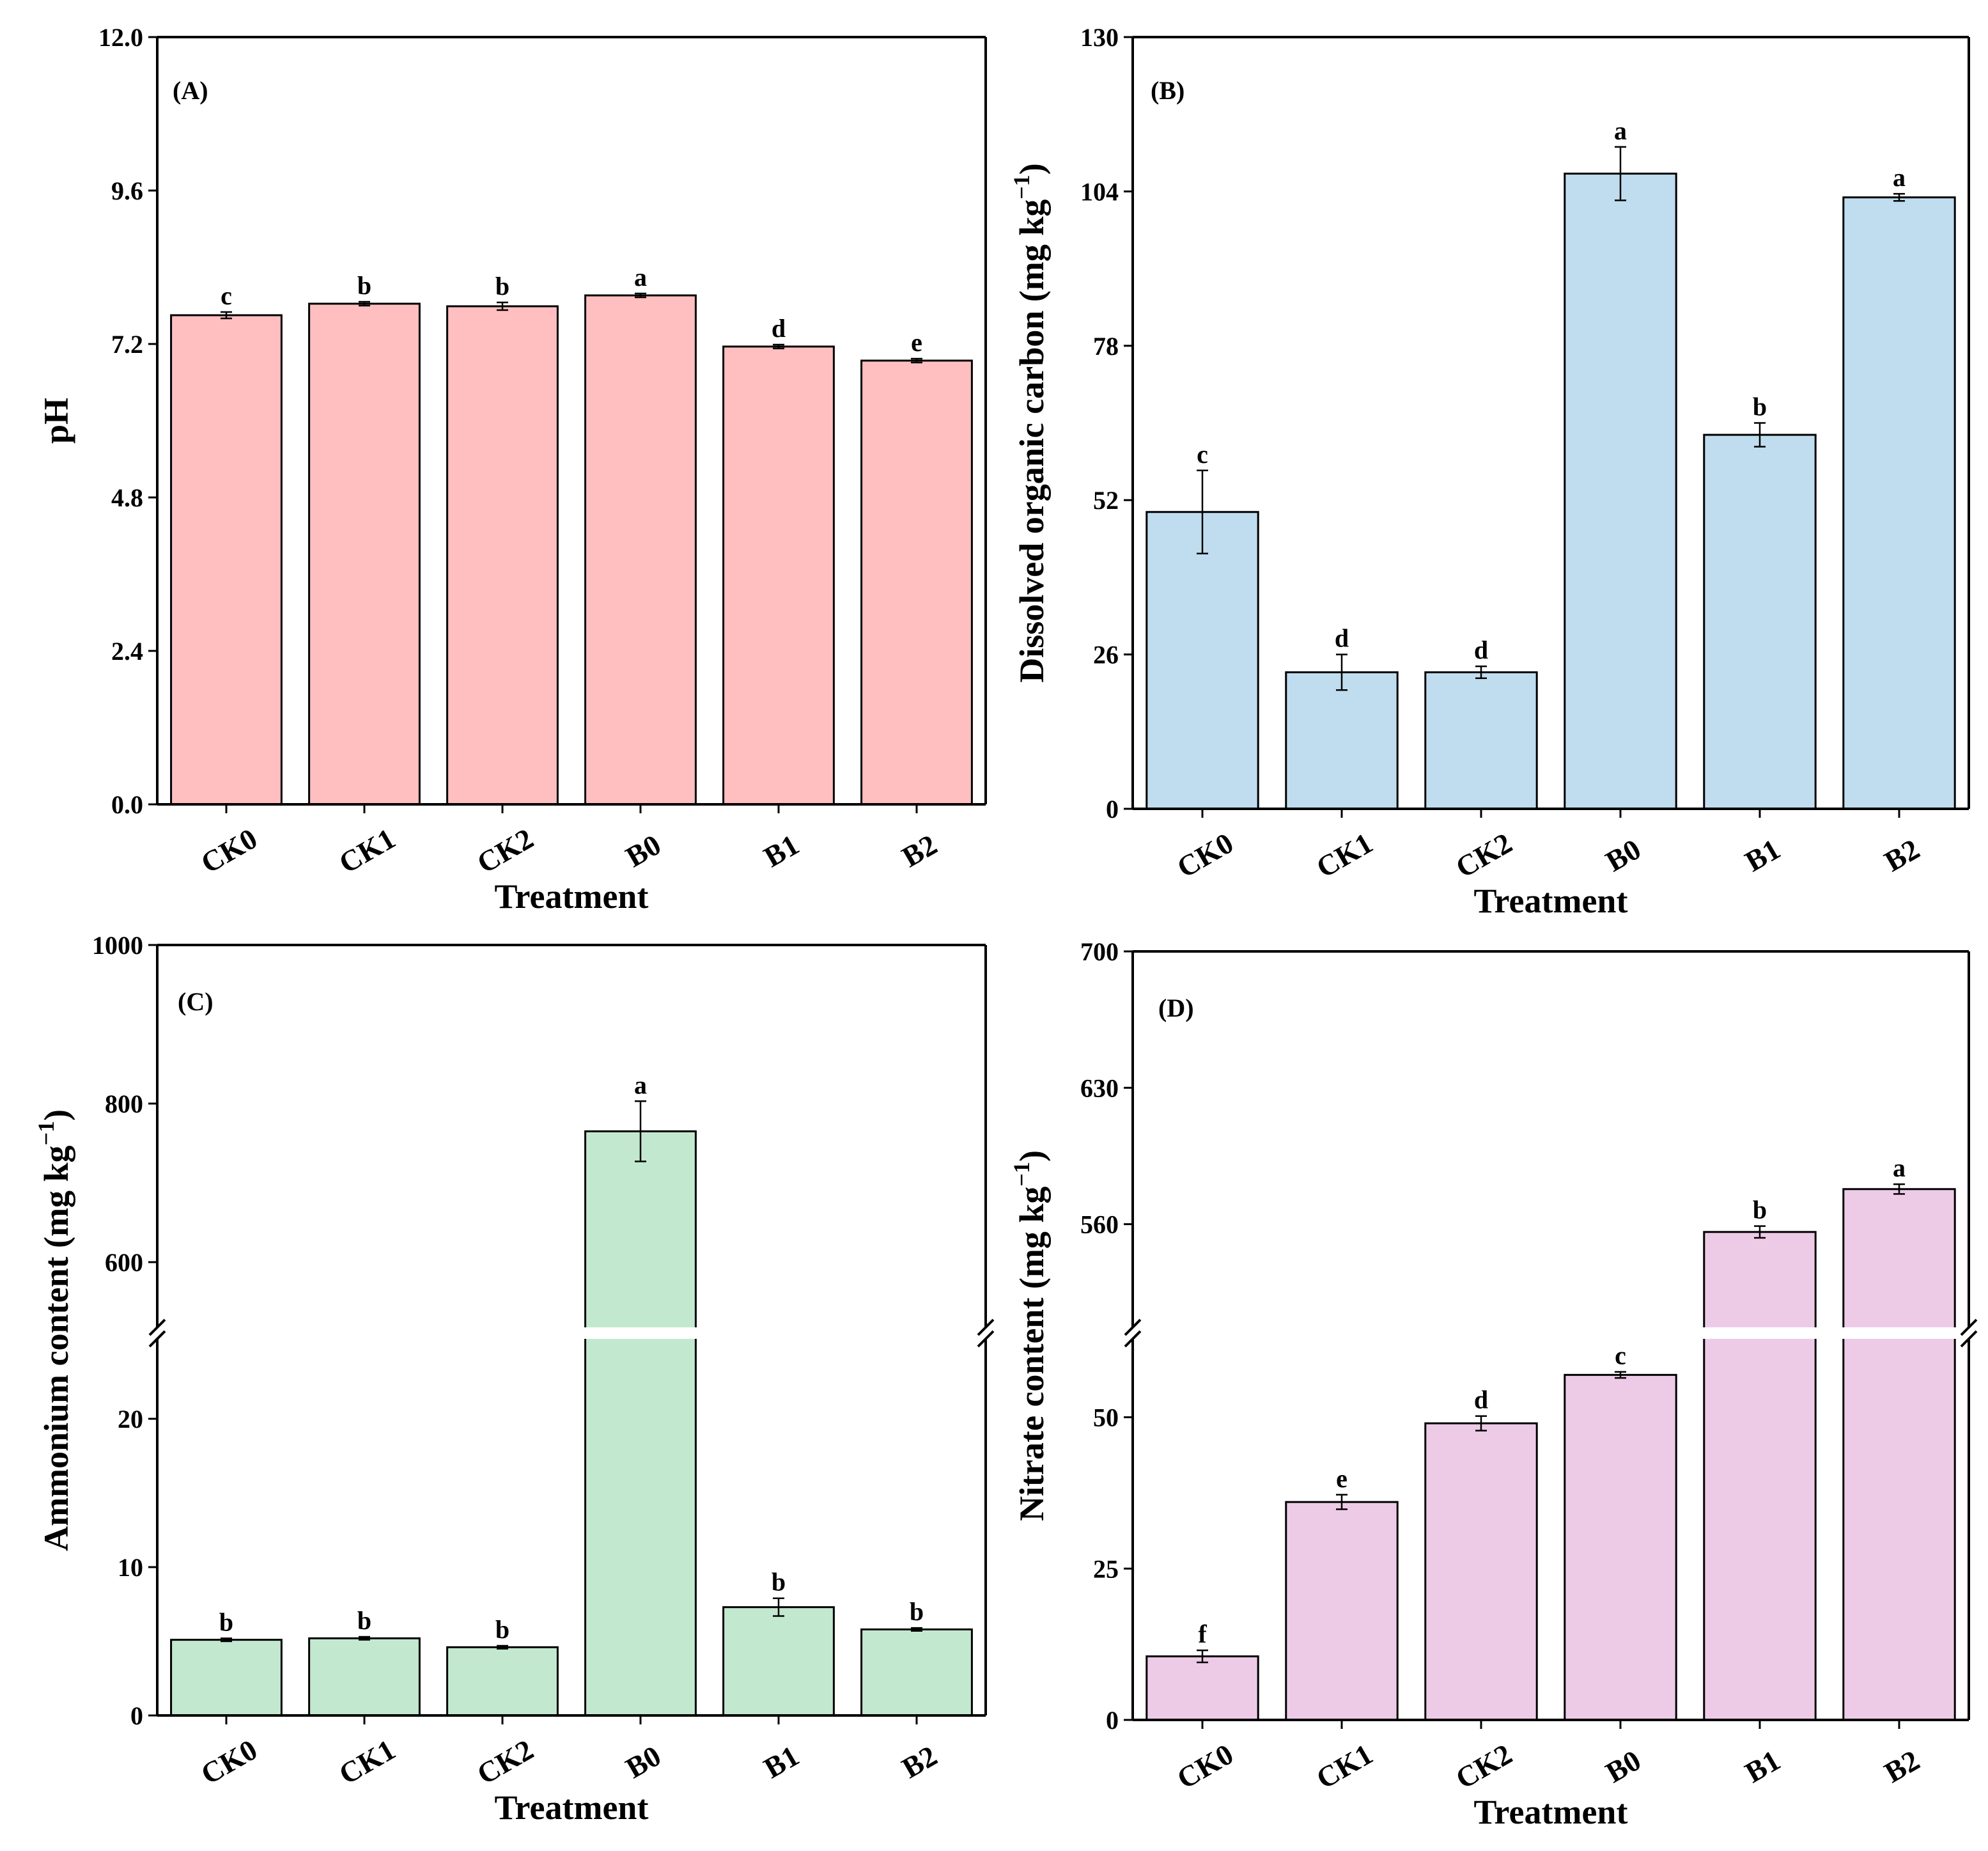  What do you see at coordinates (130, 1567) in the screenshot?
I see `y-tick-label: 10` at bounding box center [130, 1567].